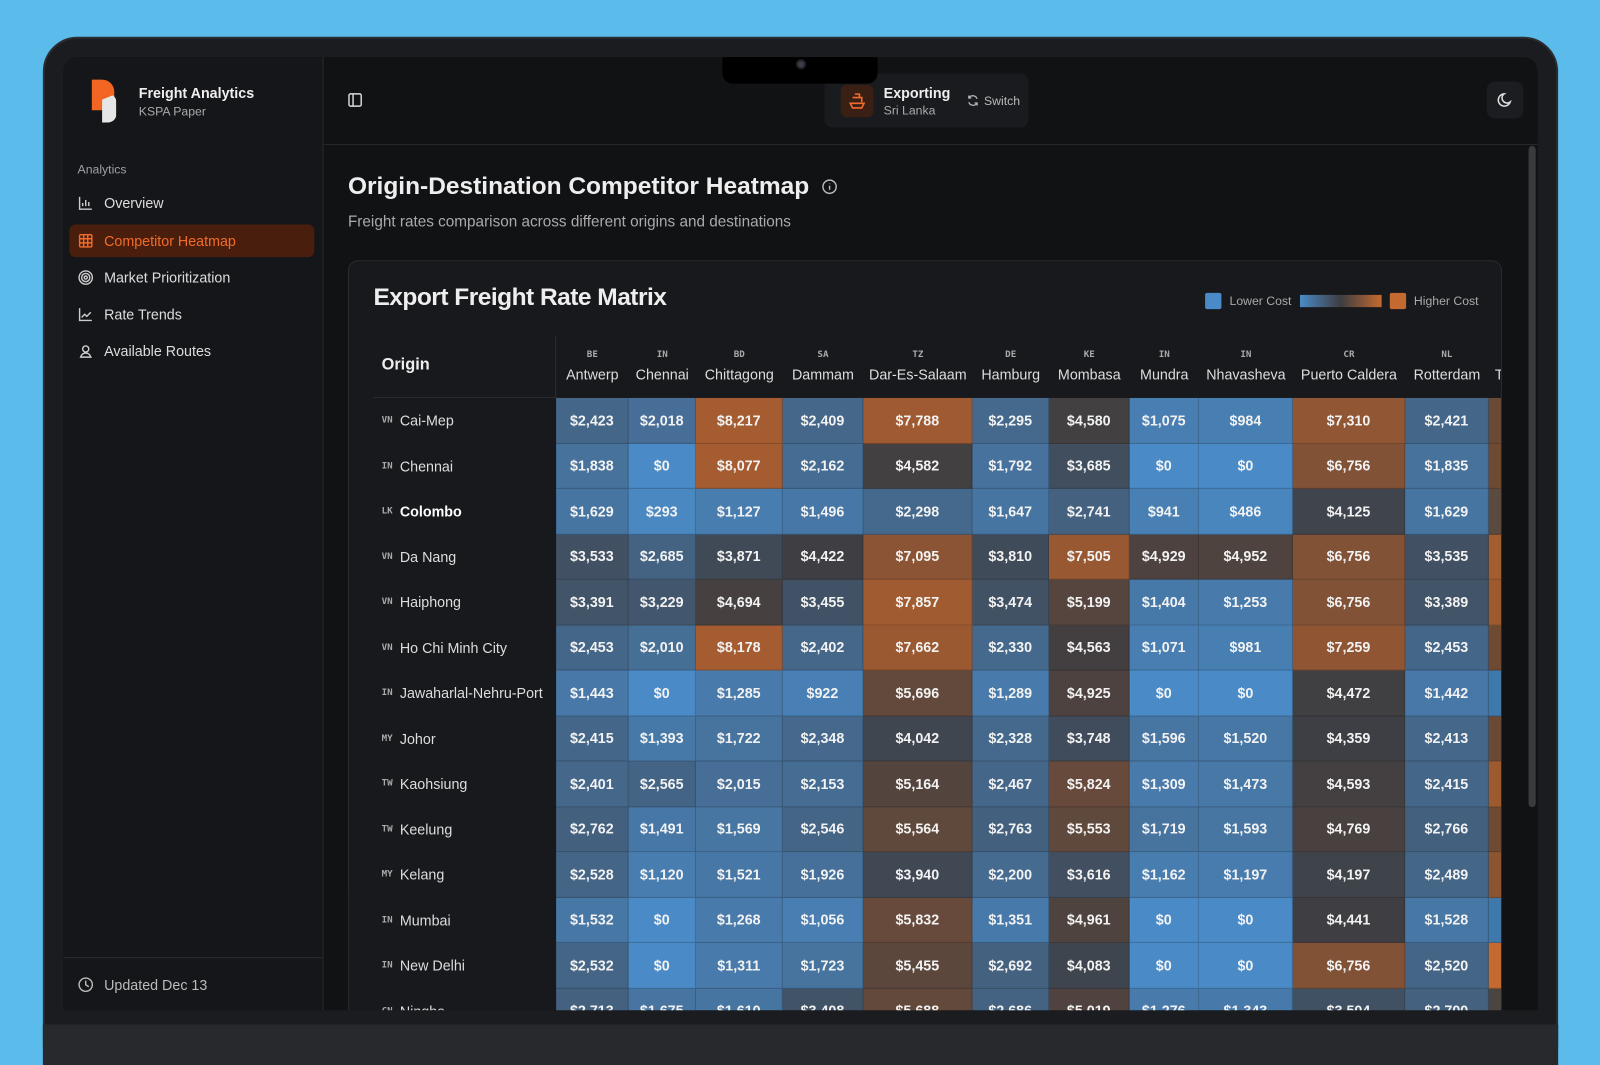 Image resolution: width=1600 pixels, height=1065 pixels. I want to click on heatmap-cell: $1,351, so click(1010, 920).